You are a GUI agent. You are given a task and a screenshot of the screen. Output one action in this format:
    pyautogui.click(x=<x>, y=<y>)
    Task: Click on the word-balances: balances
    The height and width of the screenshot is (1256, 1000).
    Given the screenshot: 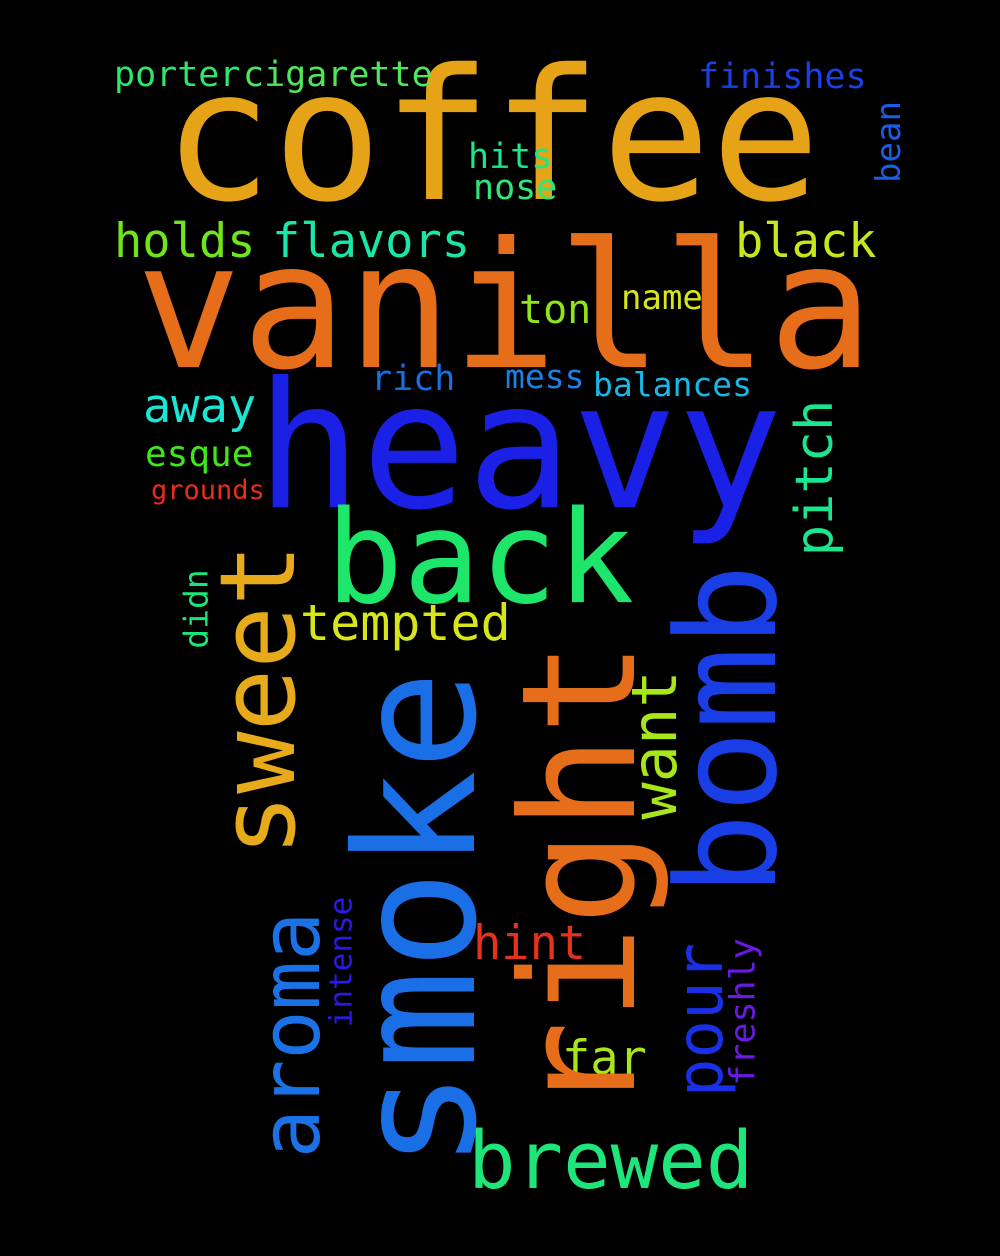 What is the action you would take?
    pyautogui.click(x=672, y=384)
    